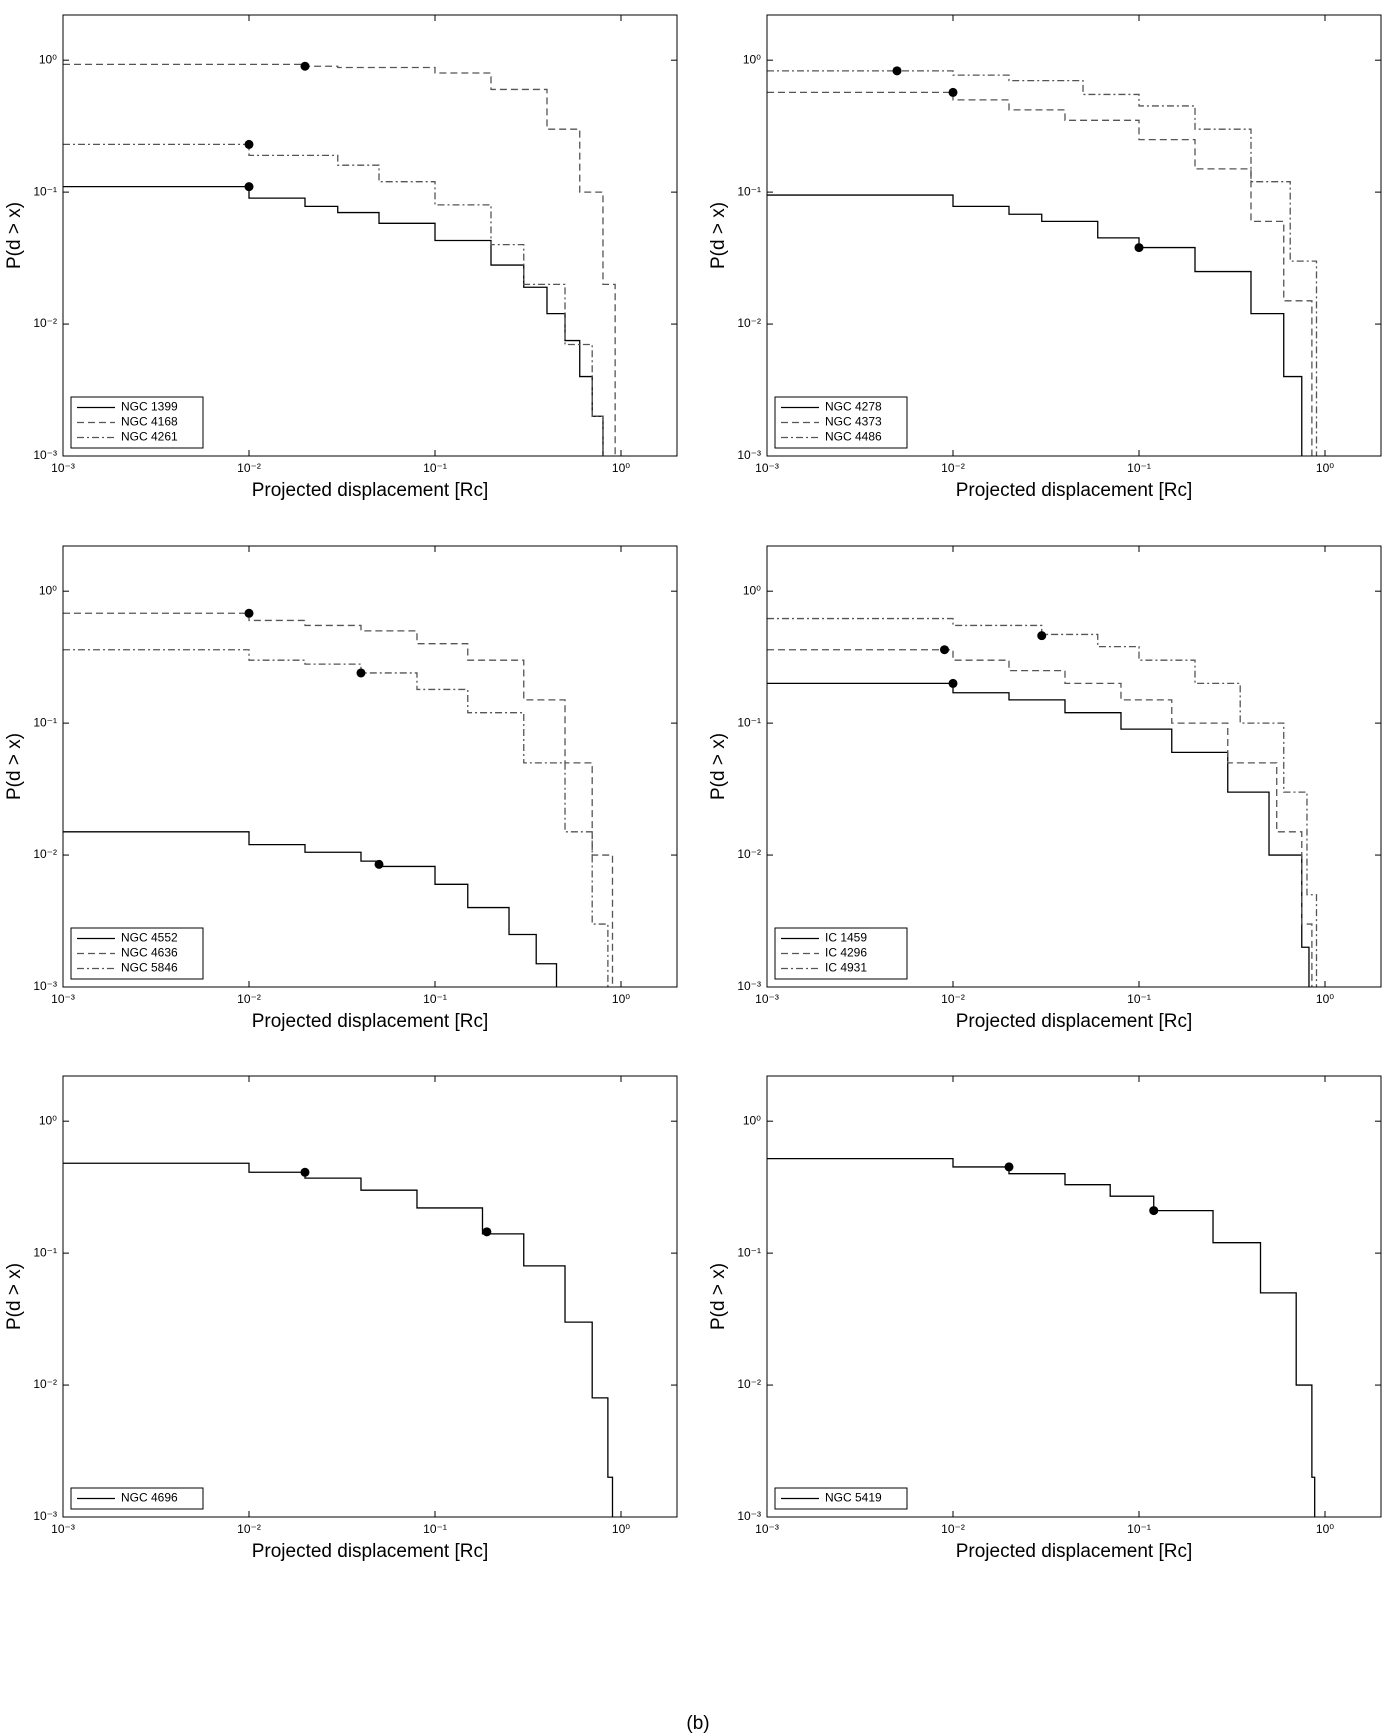 This screenshot has width=1397, height=1736. What do you see at coordinates (149, 938) in the screenshot?
I see `legend-label: NGC 4552` at bounding box center [149, 938].